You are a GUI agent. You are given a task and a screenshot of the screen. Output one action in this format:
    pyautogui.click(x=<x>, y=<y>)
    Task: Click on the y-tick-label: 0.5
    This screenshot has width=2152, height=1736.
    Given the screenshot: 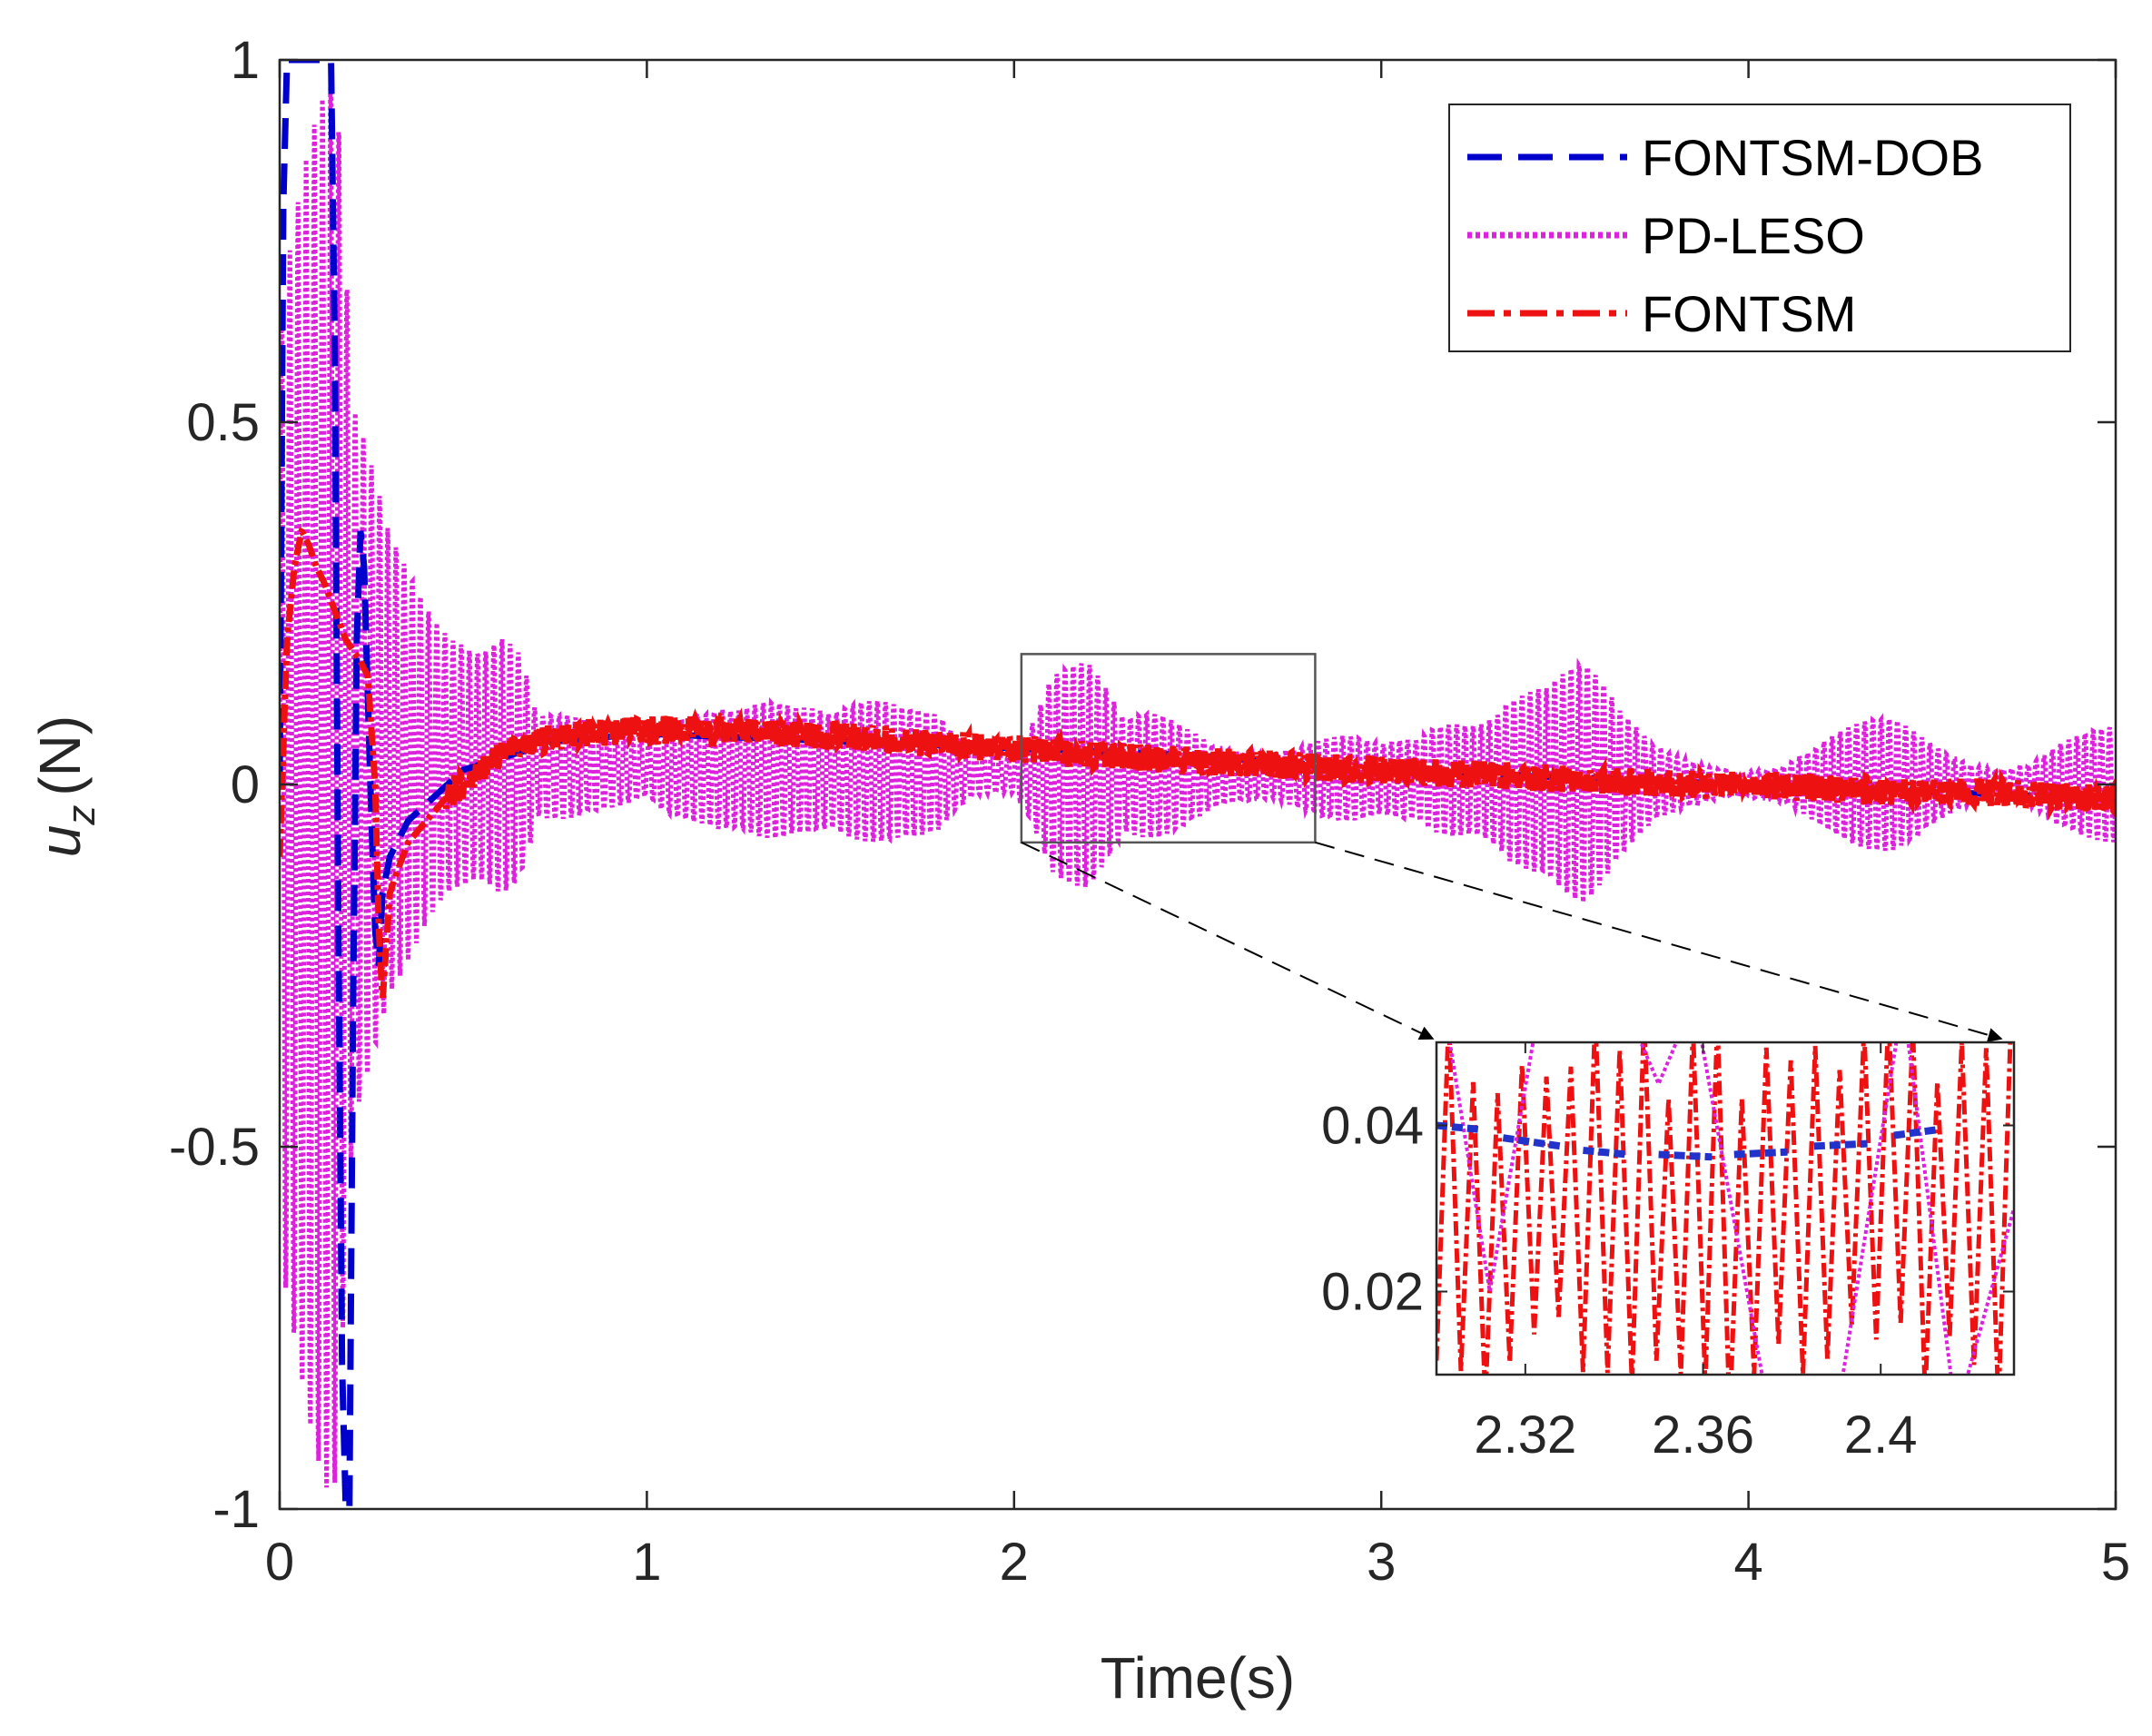 What is the action you would take?
    pyautogui.click(x=223, y=422)
    